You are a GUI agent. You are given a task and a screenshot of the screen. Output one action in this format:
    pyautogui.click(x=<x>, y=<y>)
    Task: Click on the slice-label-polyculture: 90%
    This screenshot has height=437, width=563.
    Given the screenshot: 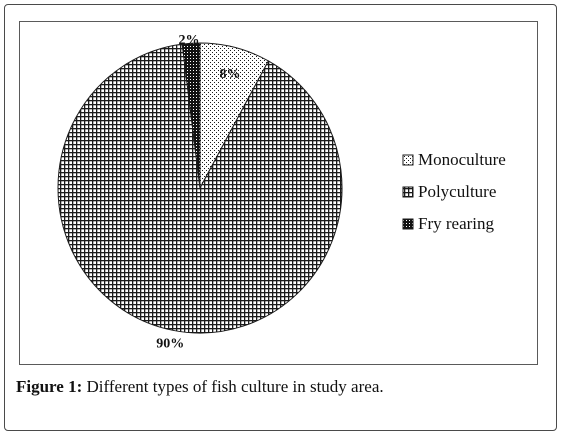 What is the action you would take?
    pyautogui.click(x=170, y=344)
    